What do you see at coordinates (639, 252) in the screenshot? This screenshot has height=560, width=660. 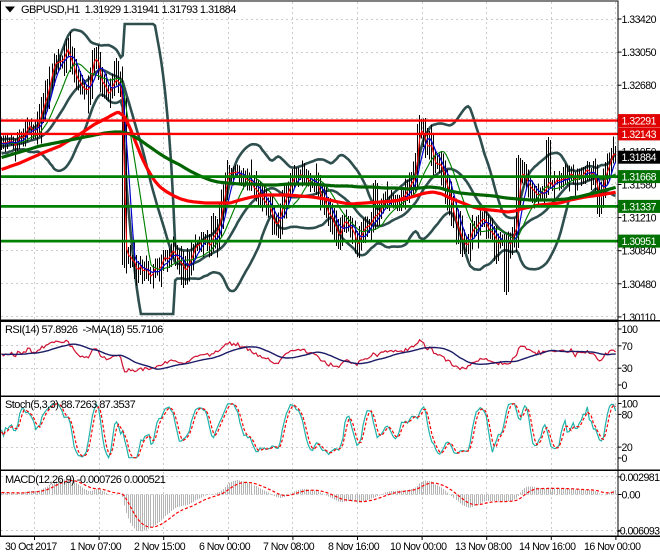 I see `svg-text: 1.30840` at bounding box center [639, 252].